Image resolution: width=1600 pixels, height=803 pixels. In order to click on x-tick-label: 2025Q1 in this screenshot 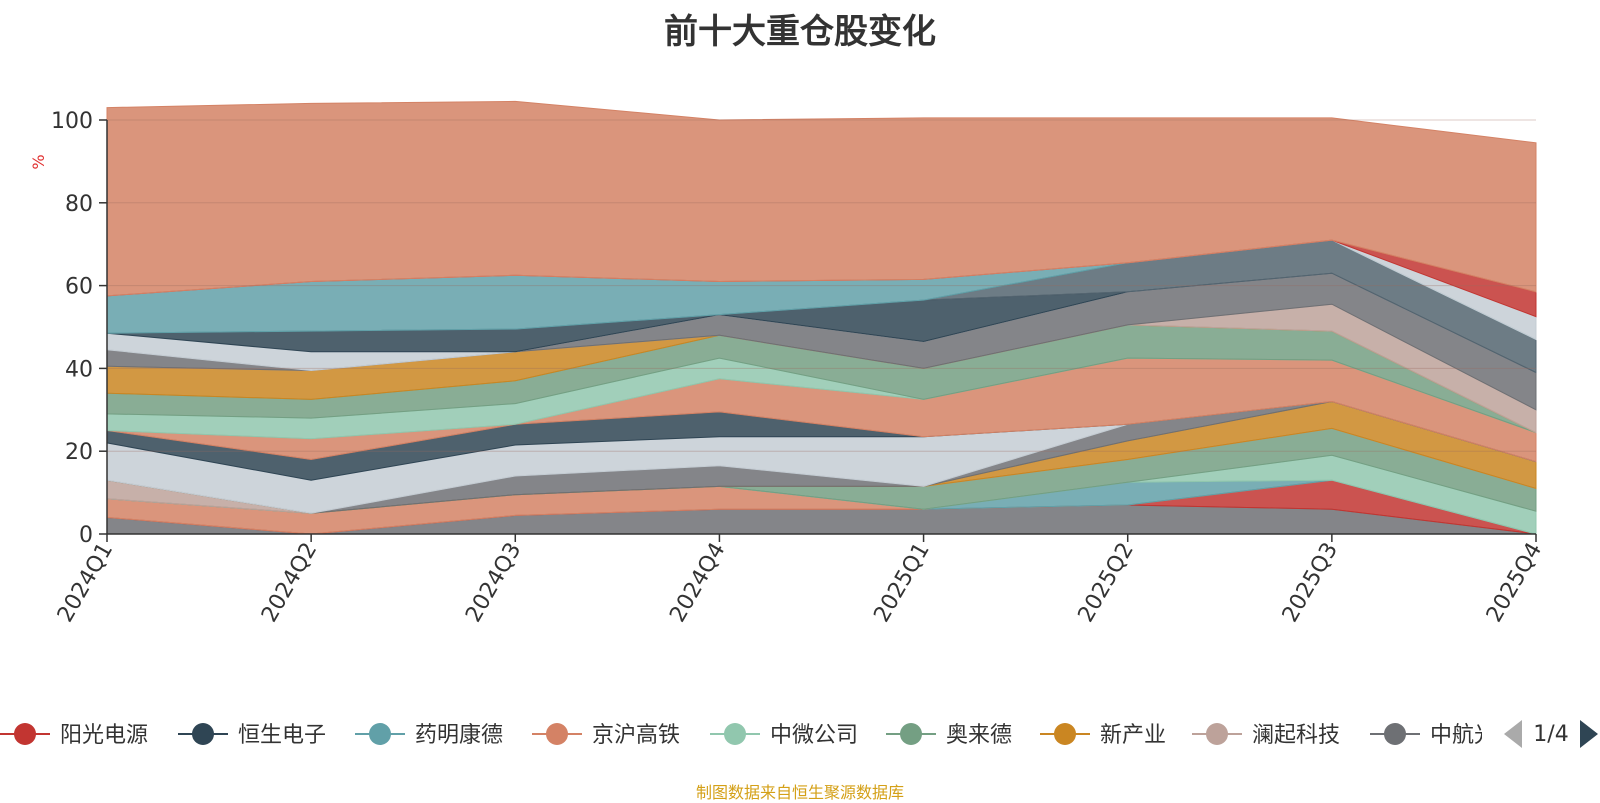, I will do `click(901, 583)`.